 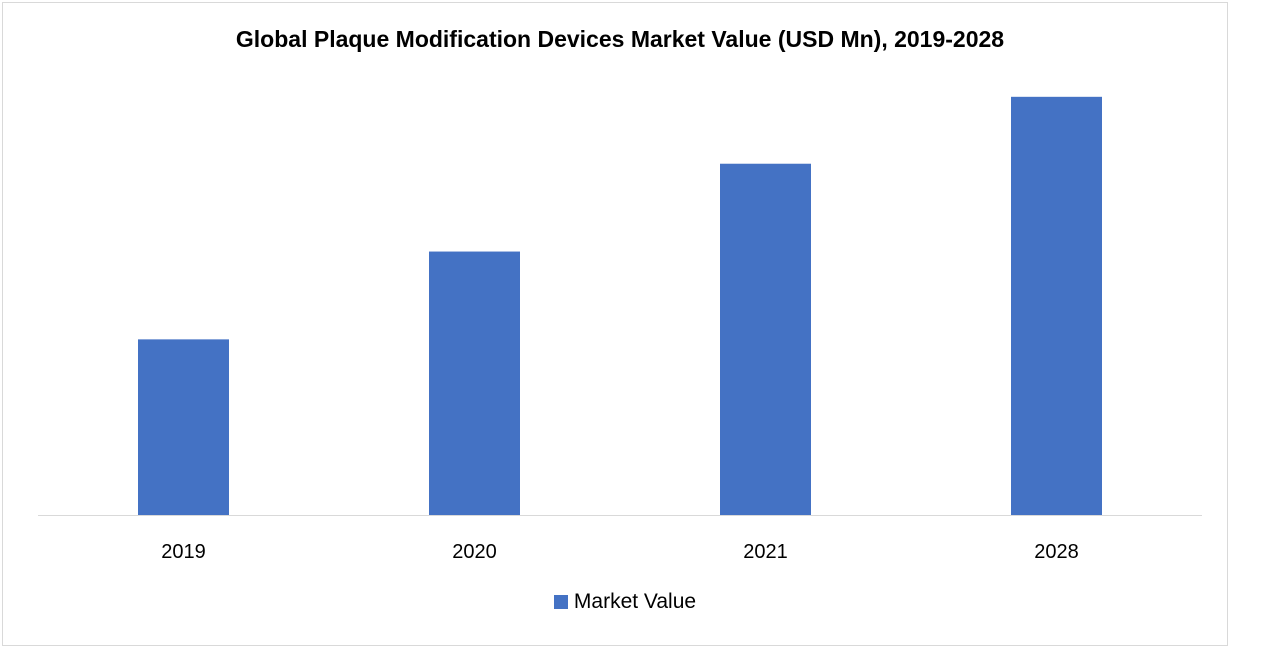 I want to click on legend-swatch-market-value, so click(x=560, y=602).